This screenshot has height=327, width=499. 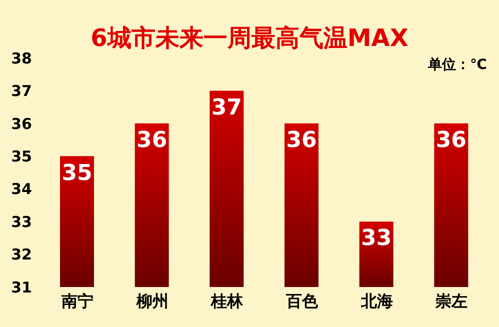 I want to click on y-tick-label: 33, so click(x=21, y=221).